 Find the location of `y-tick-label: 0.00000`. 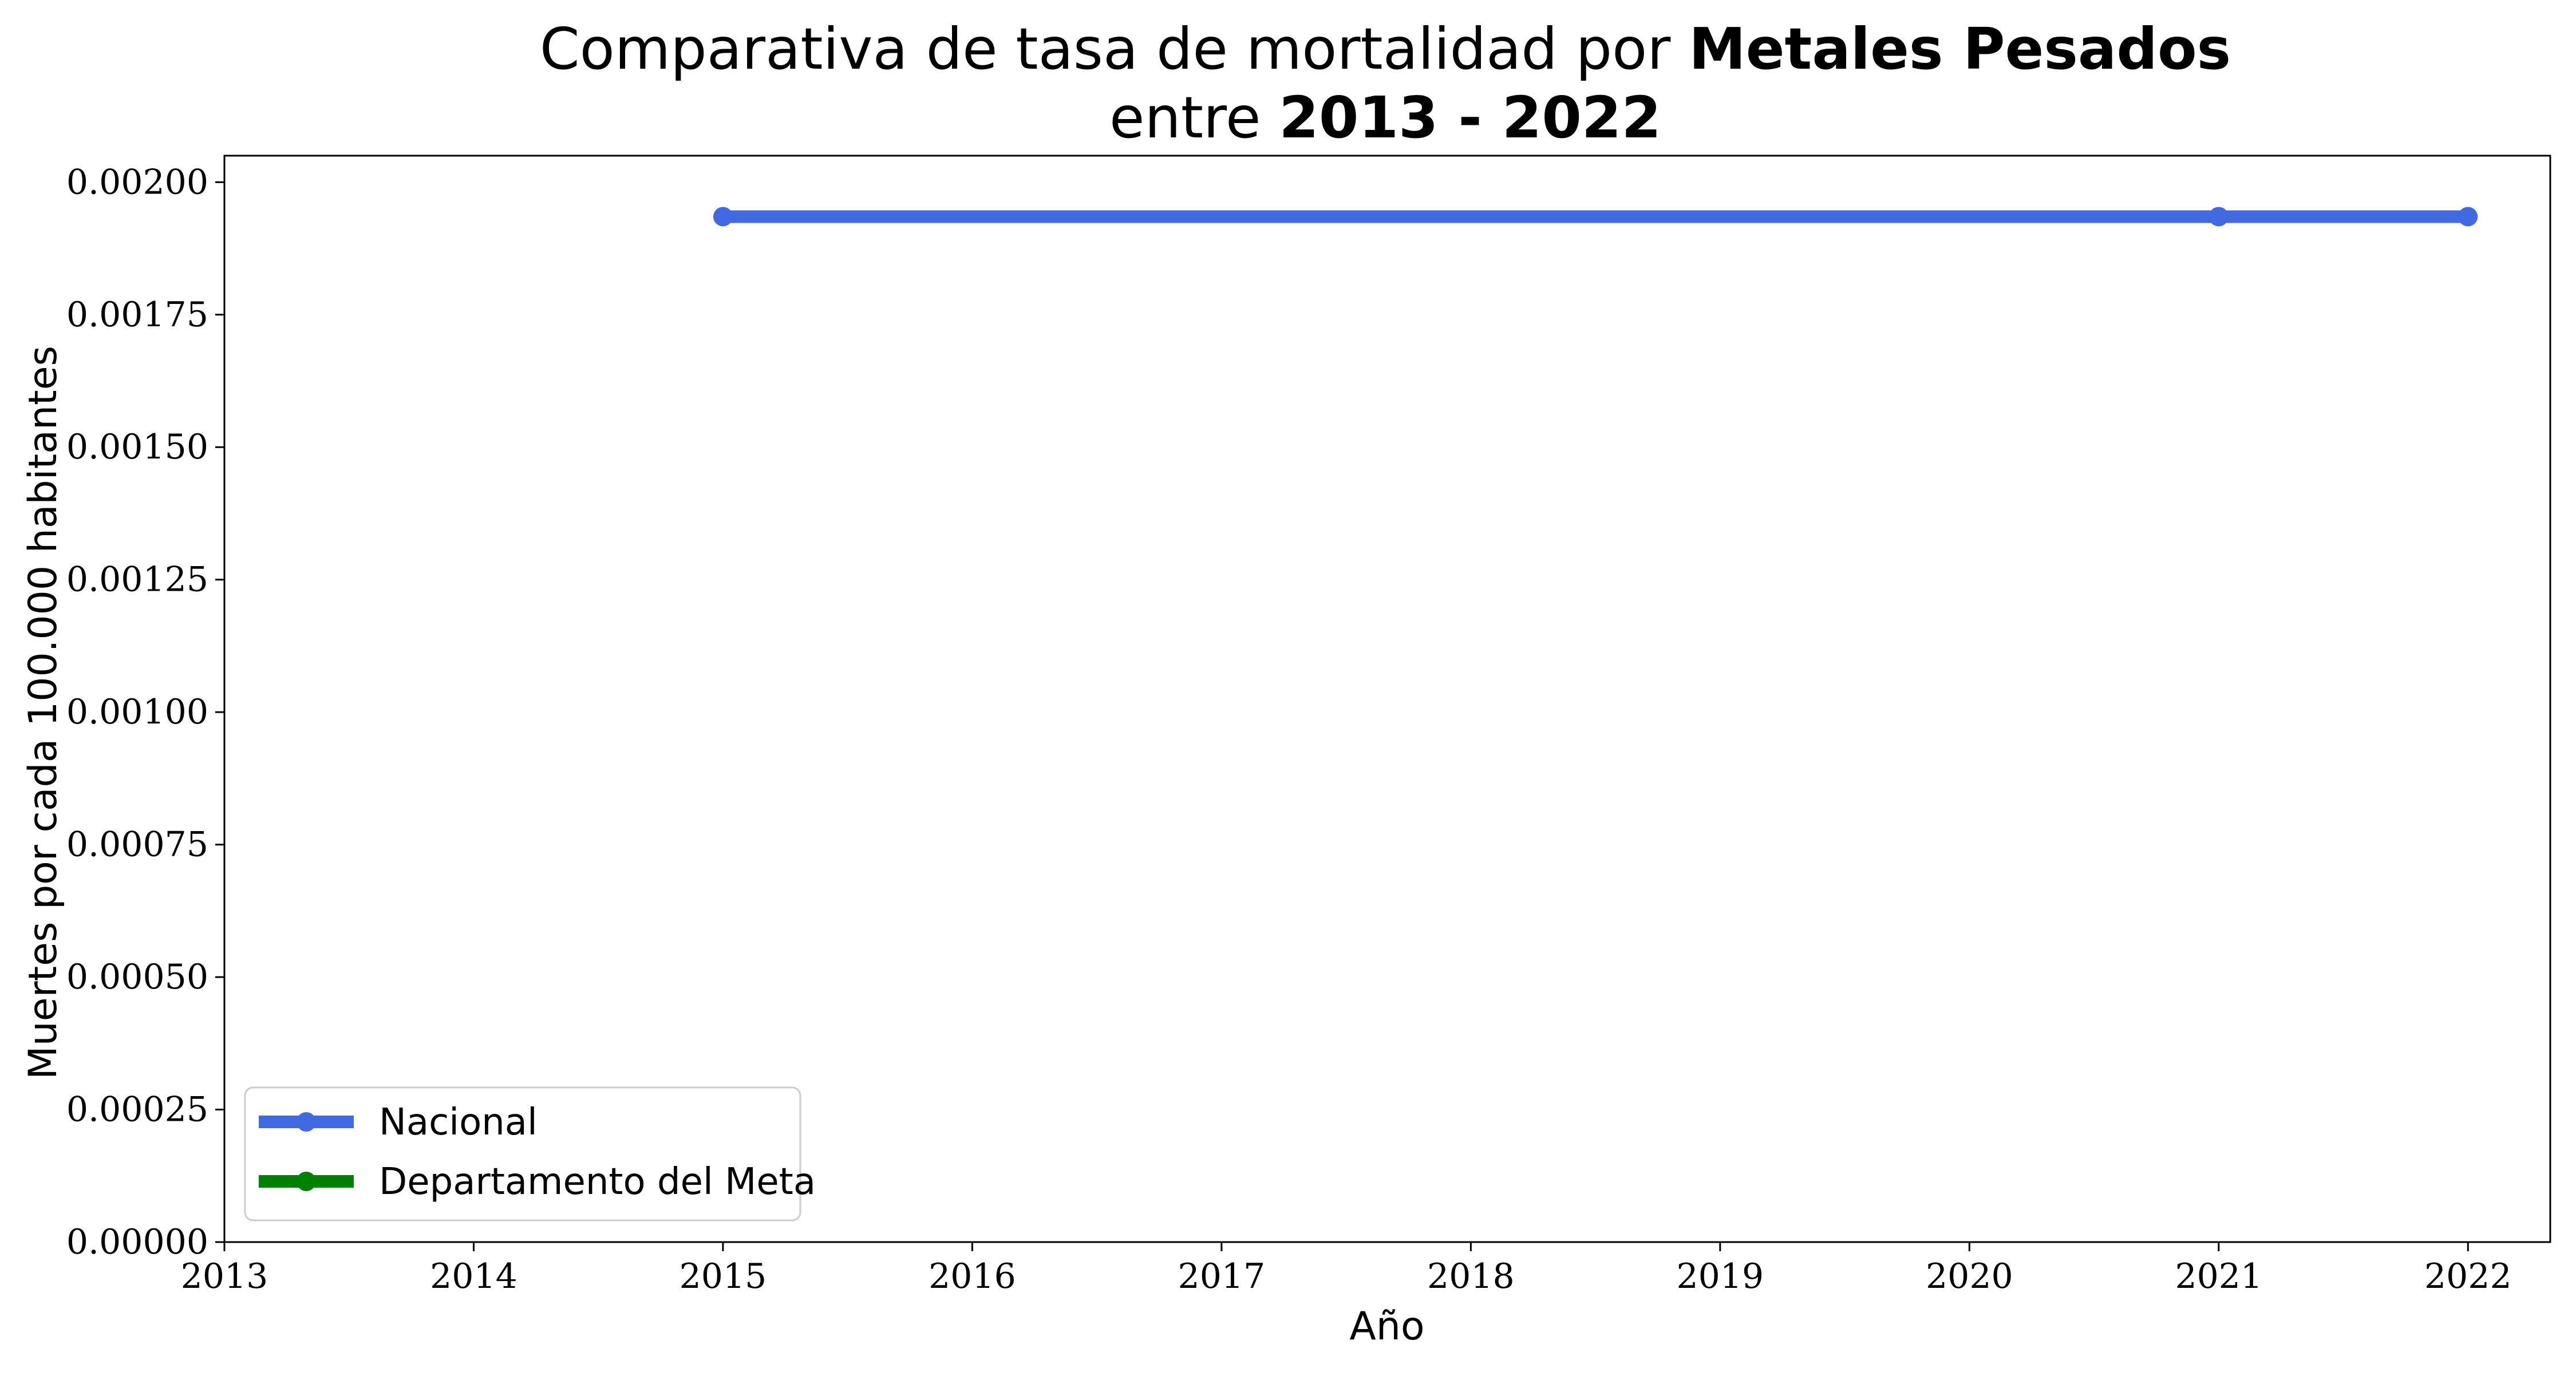

y-tick-label: 0.00000 is located at coordinates (137, 1242).